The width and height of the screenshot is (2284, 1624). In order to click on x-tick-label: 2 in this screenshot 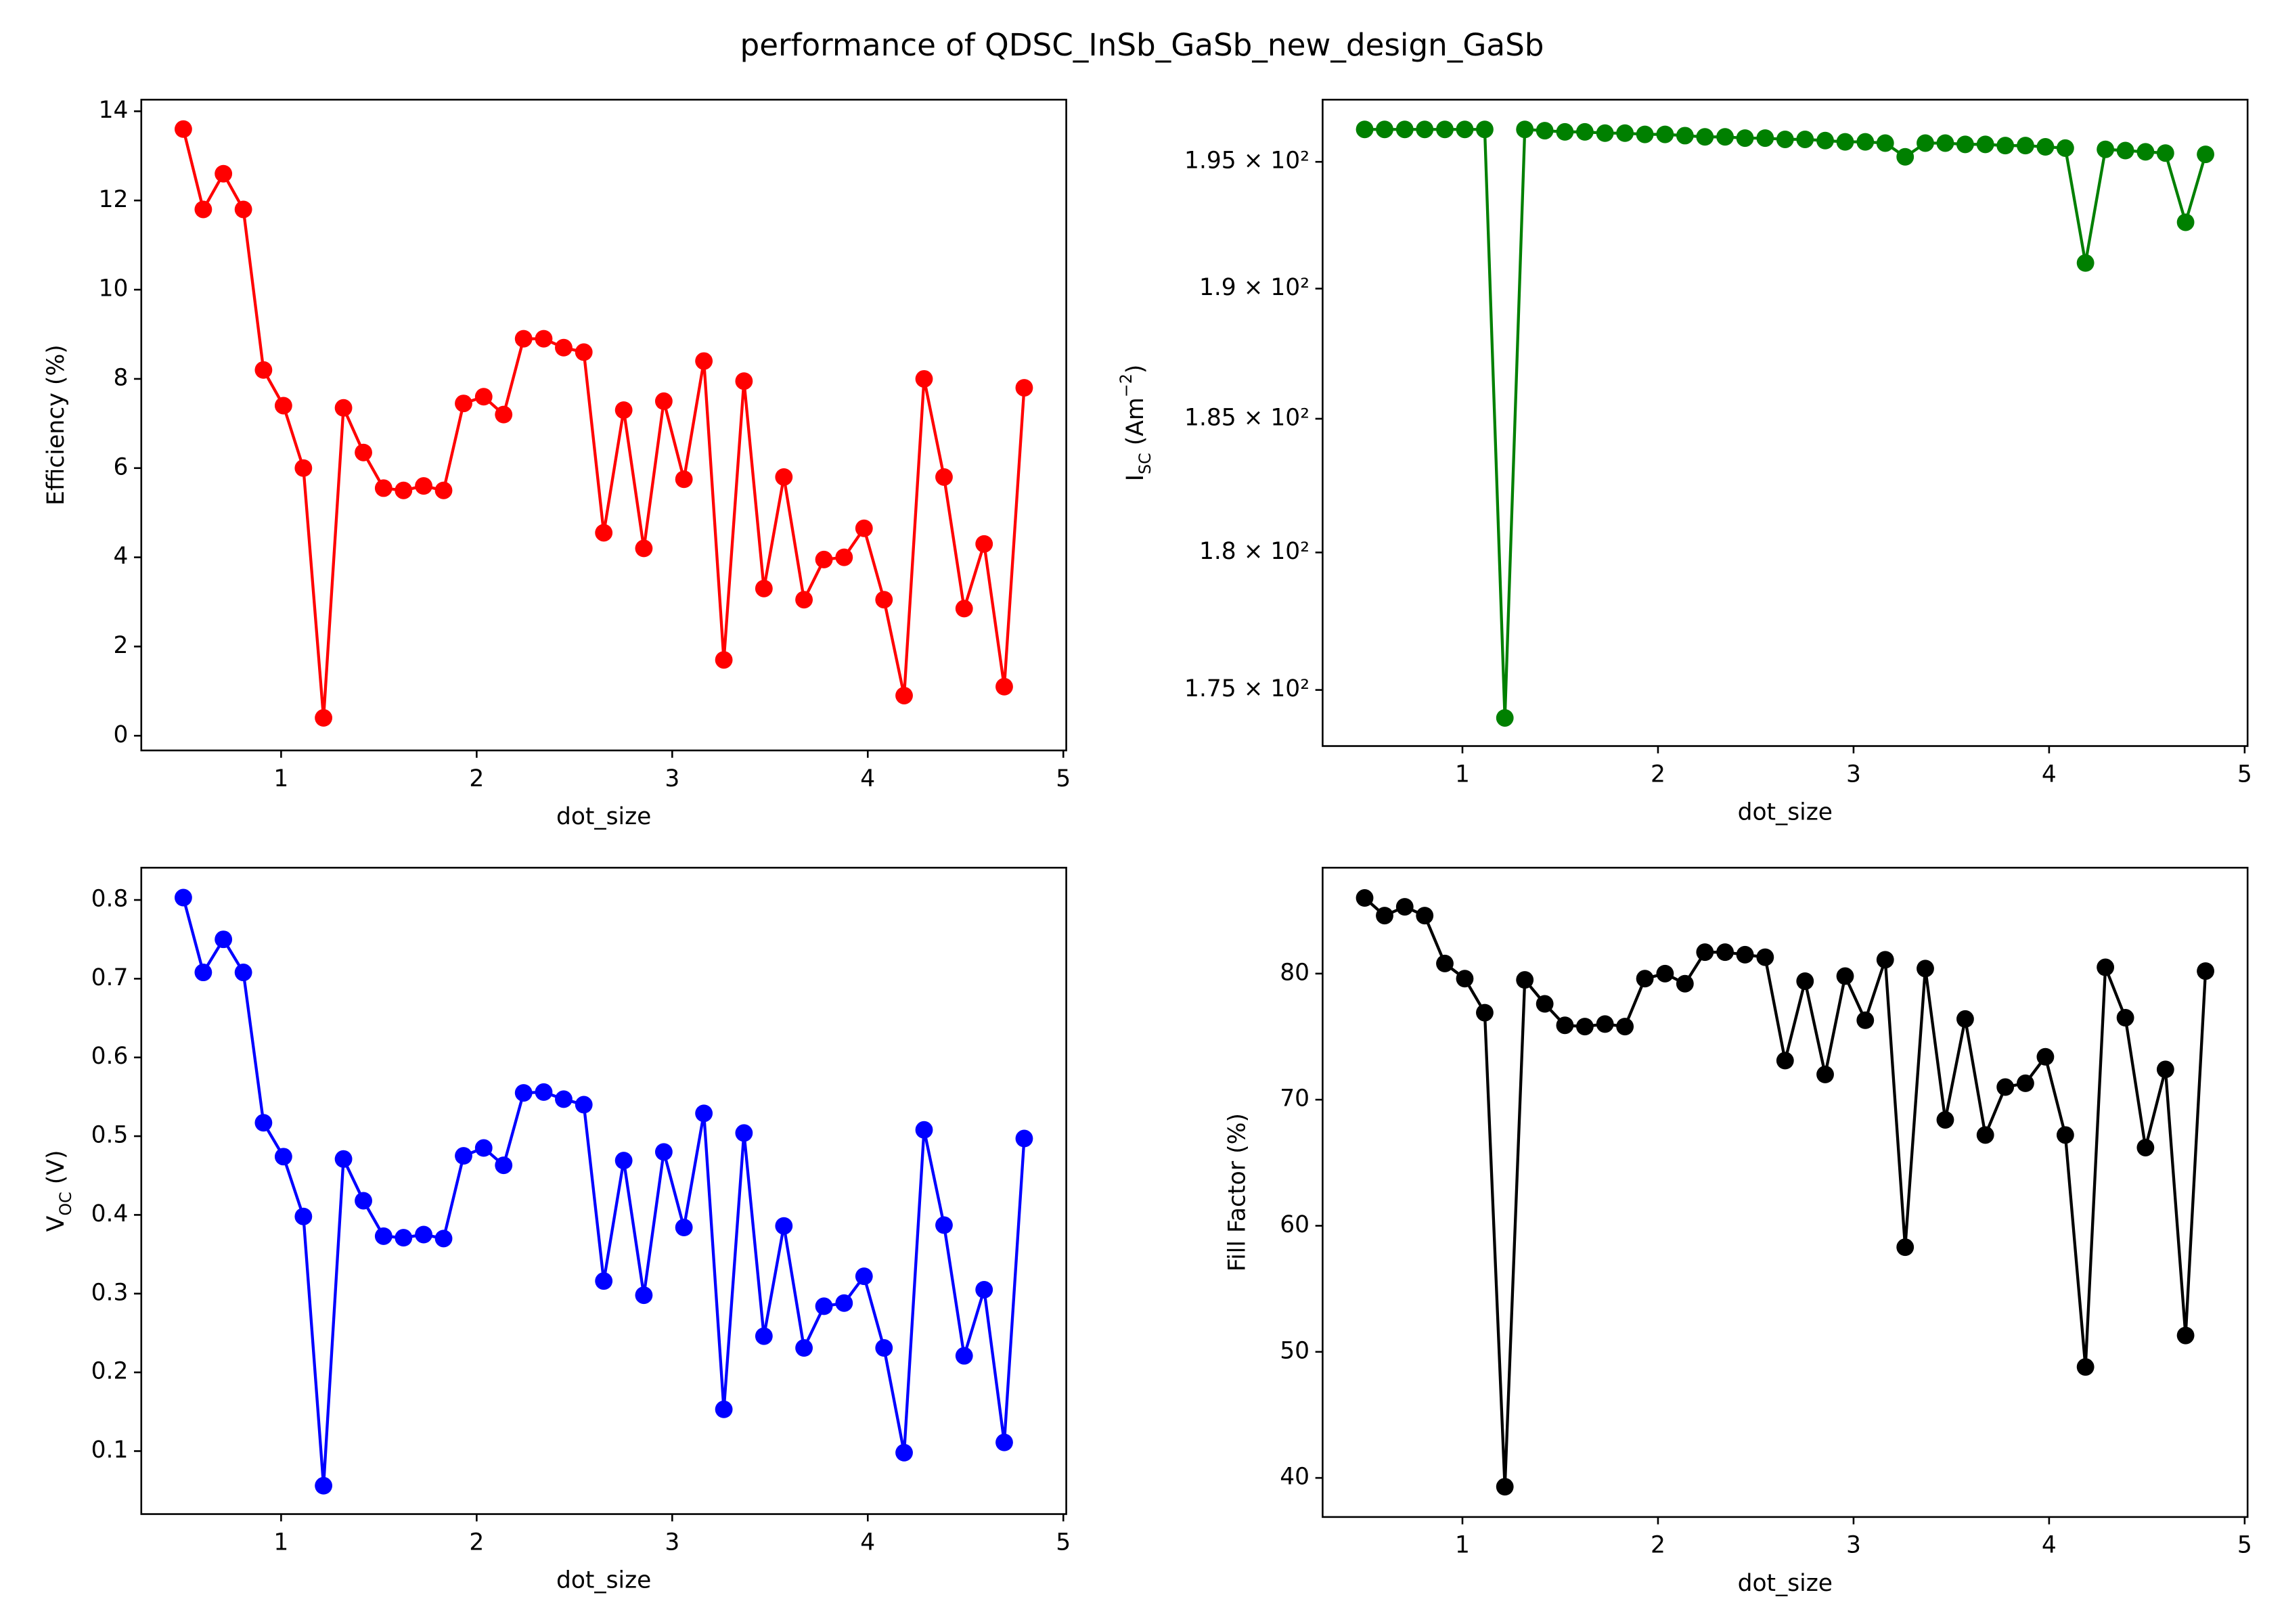, I will do `click(476, 1542)`.